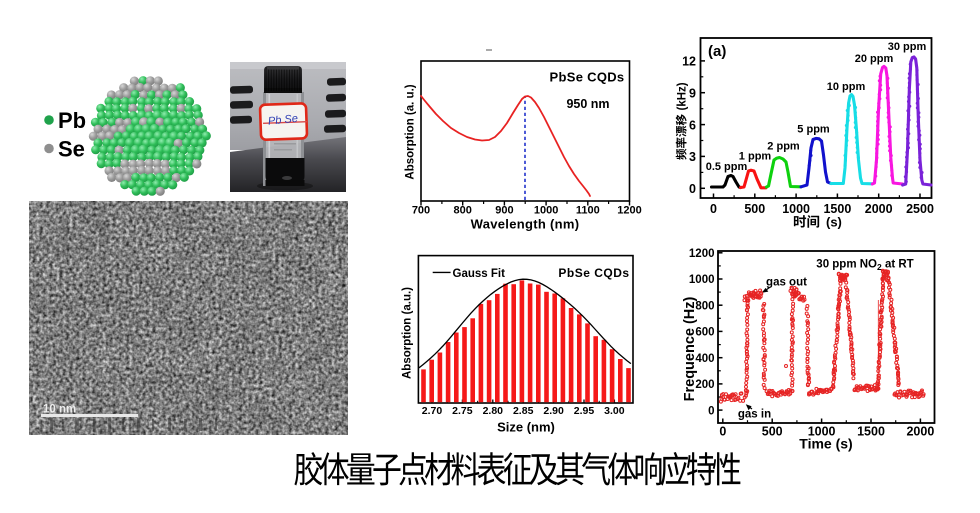 The width and height of the screenshot is (980, 513). I want to click on svg-text: Wavelength (nm), so click(525, 224).